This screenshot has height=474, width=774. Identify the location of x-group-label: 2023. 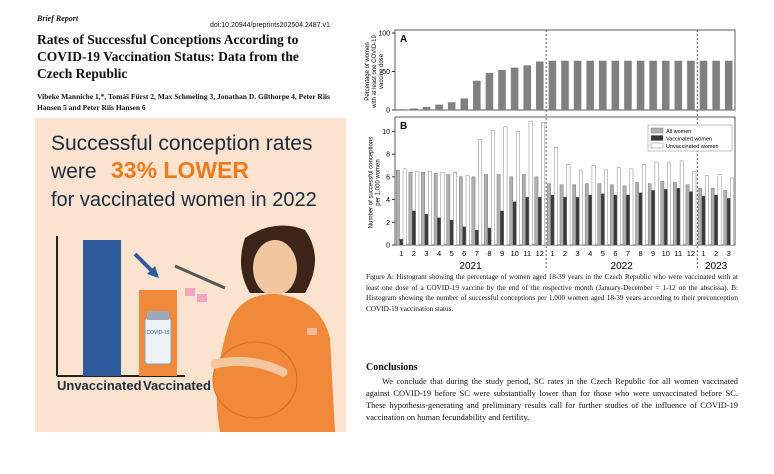
(716, 265).